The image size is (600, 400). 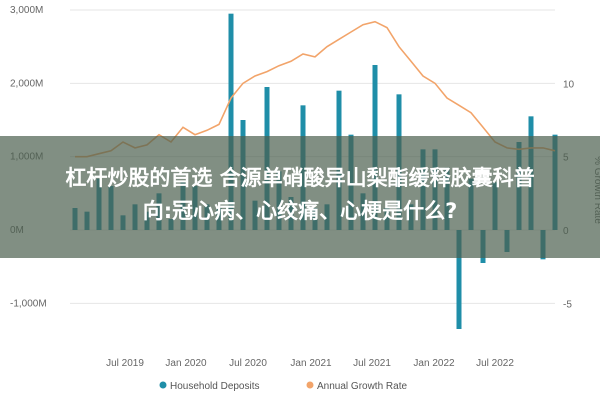 What do you see at coordinates (310, 385) in the screenshot?
I see `legend-marker-annual-growth-rate` at bounding box center [310, 385].